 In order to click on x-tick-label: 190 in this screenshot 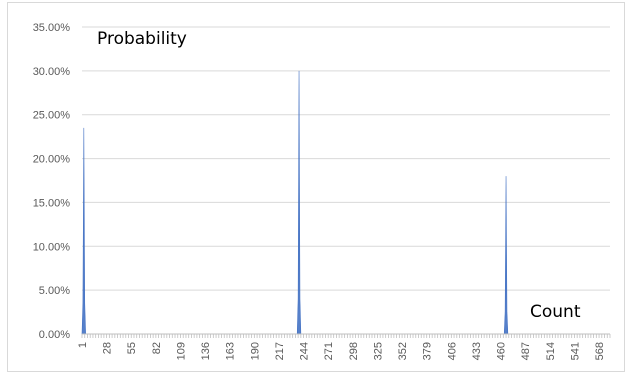, I will do `click(255, 351)`.